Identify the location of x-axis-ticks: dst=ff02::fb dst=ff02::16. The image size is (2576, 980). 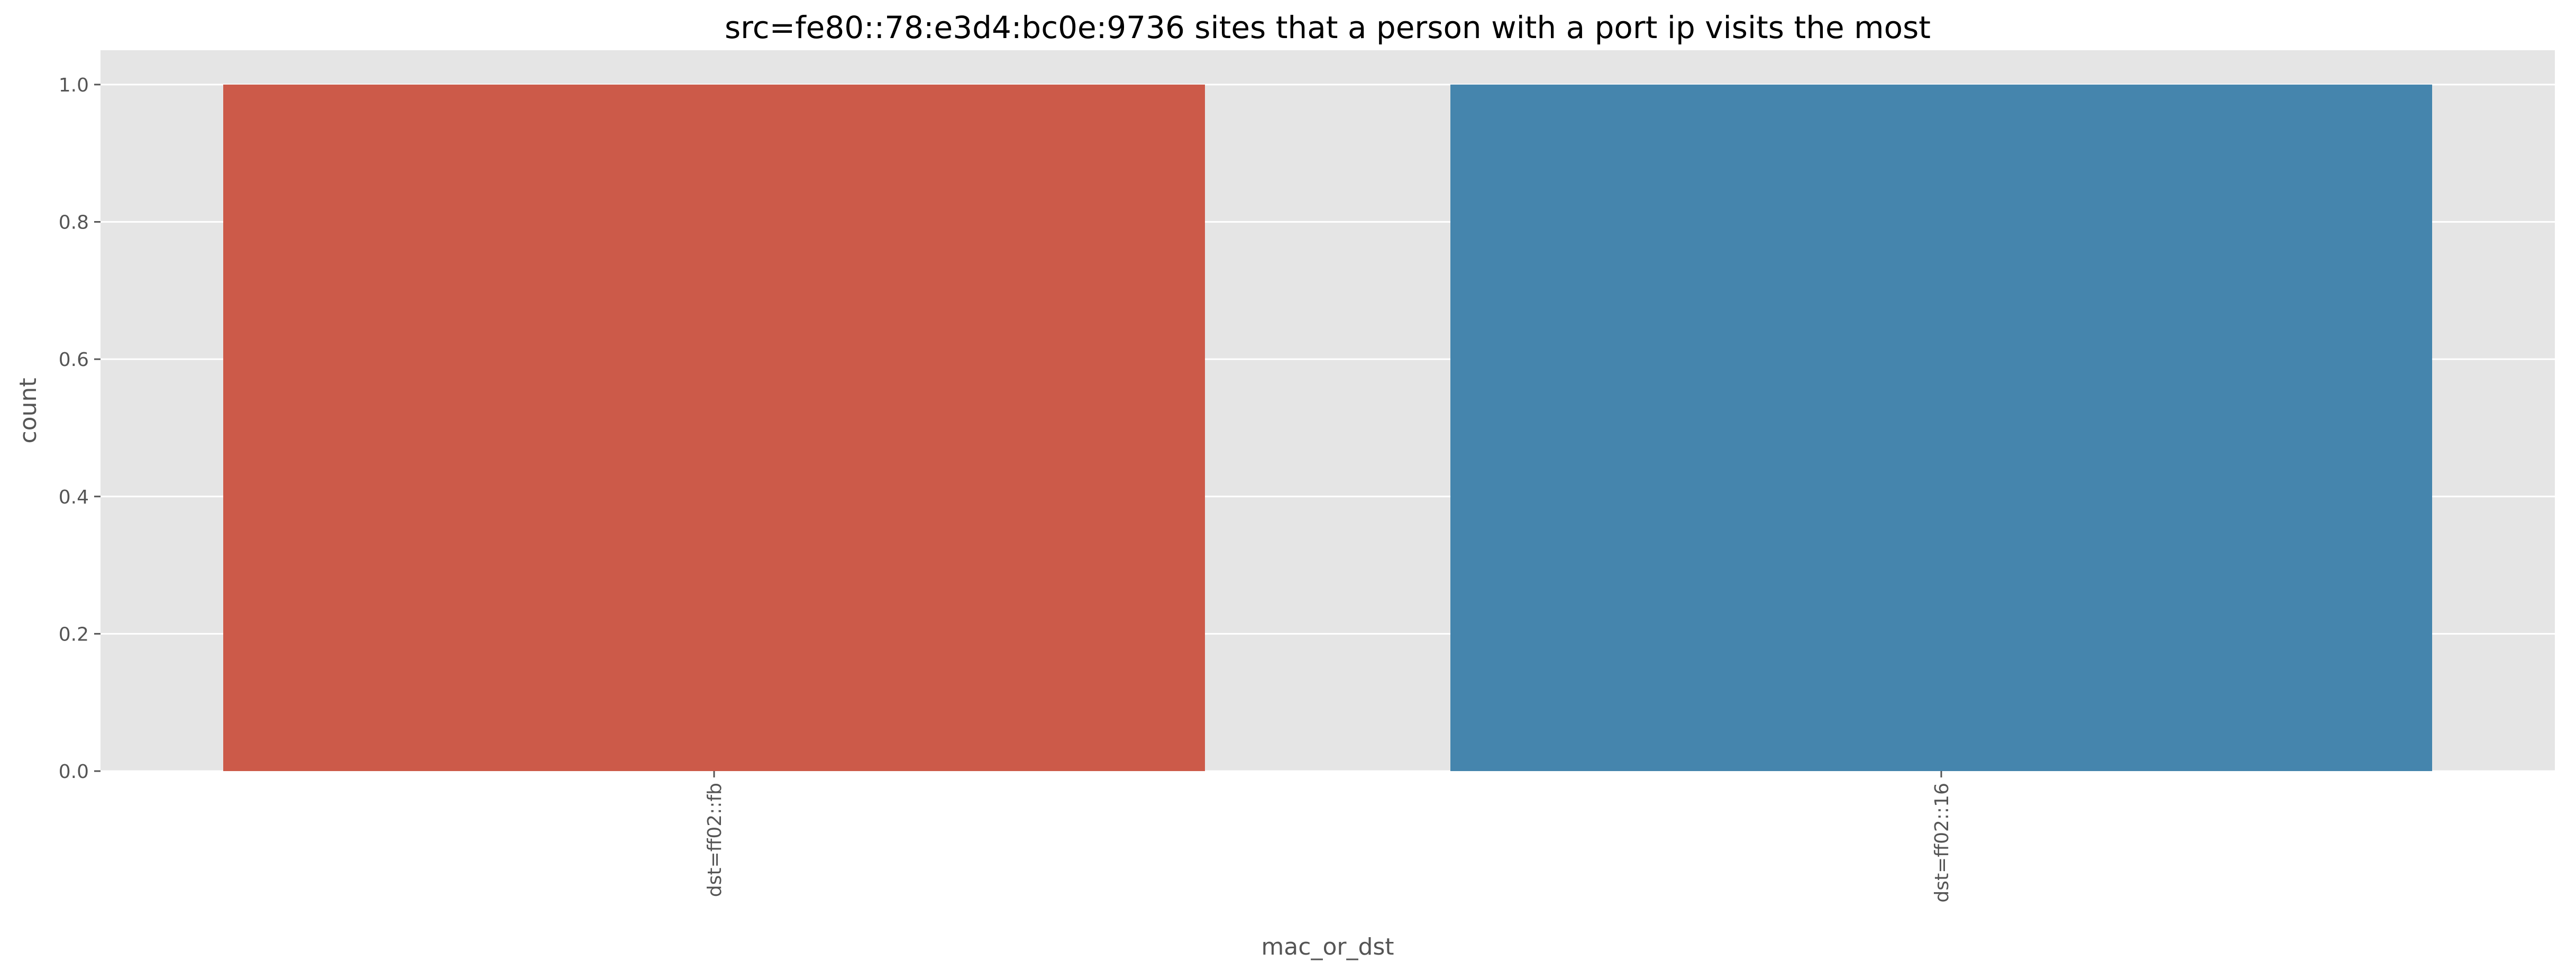
(1328, 837).